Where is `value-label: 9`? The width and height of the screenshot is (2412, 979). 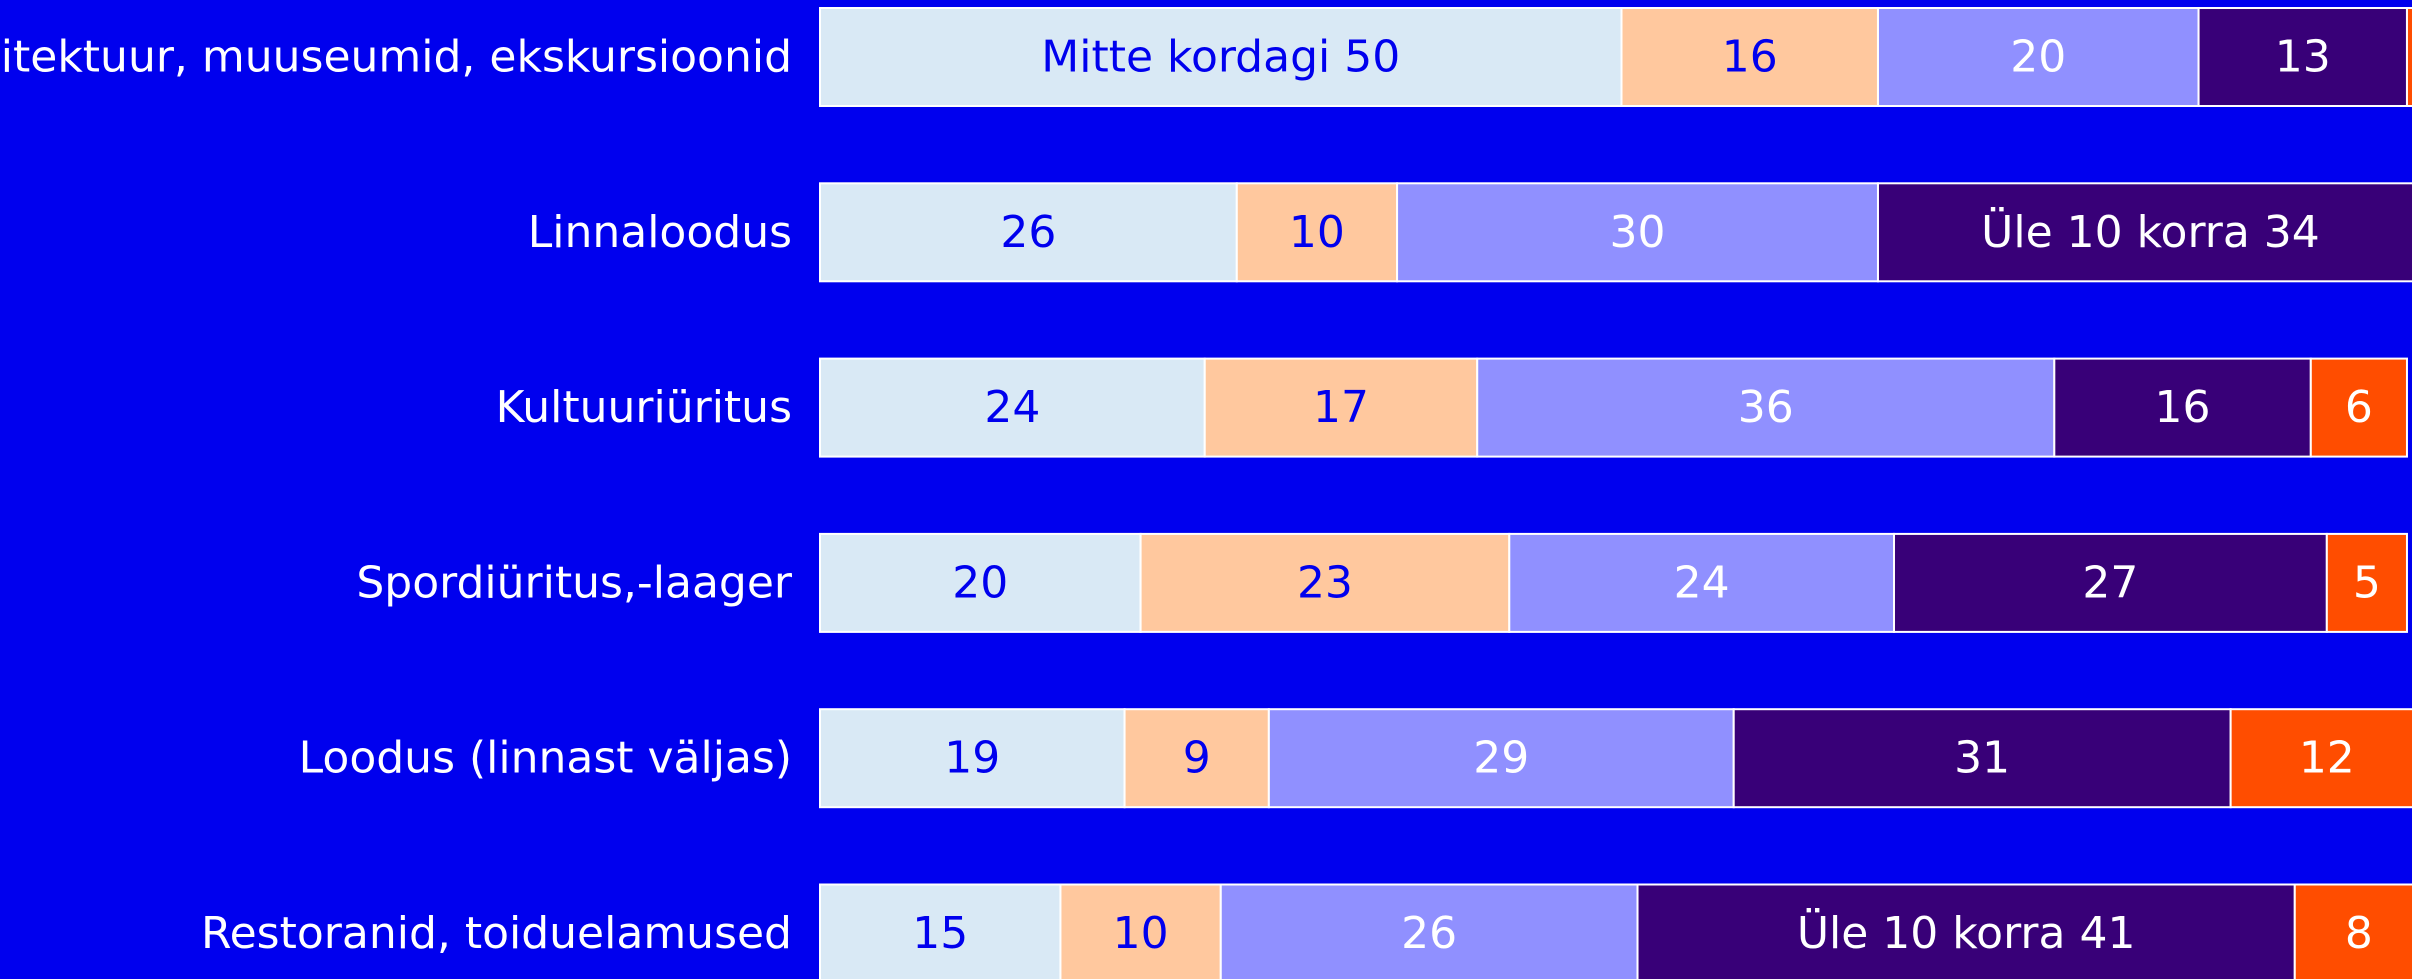 value-label: 9 is located at coordinates (1197, 758).